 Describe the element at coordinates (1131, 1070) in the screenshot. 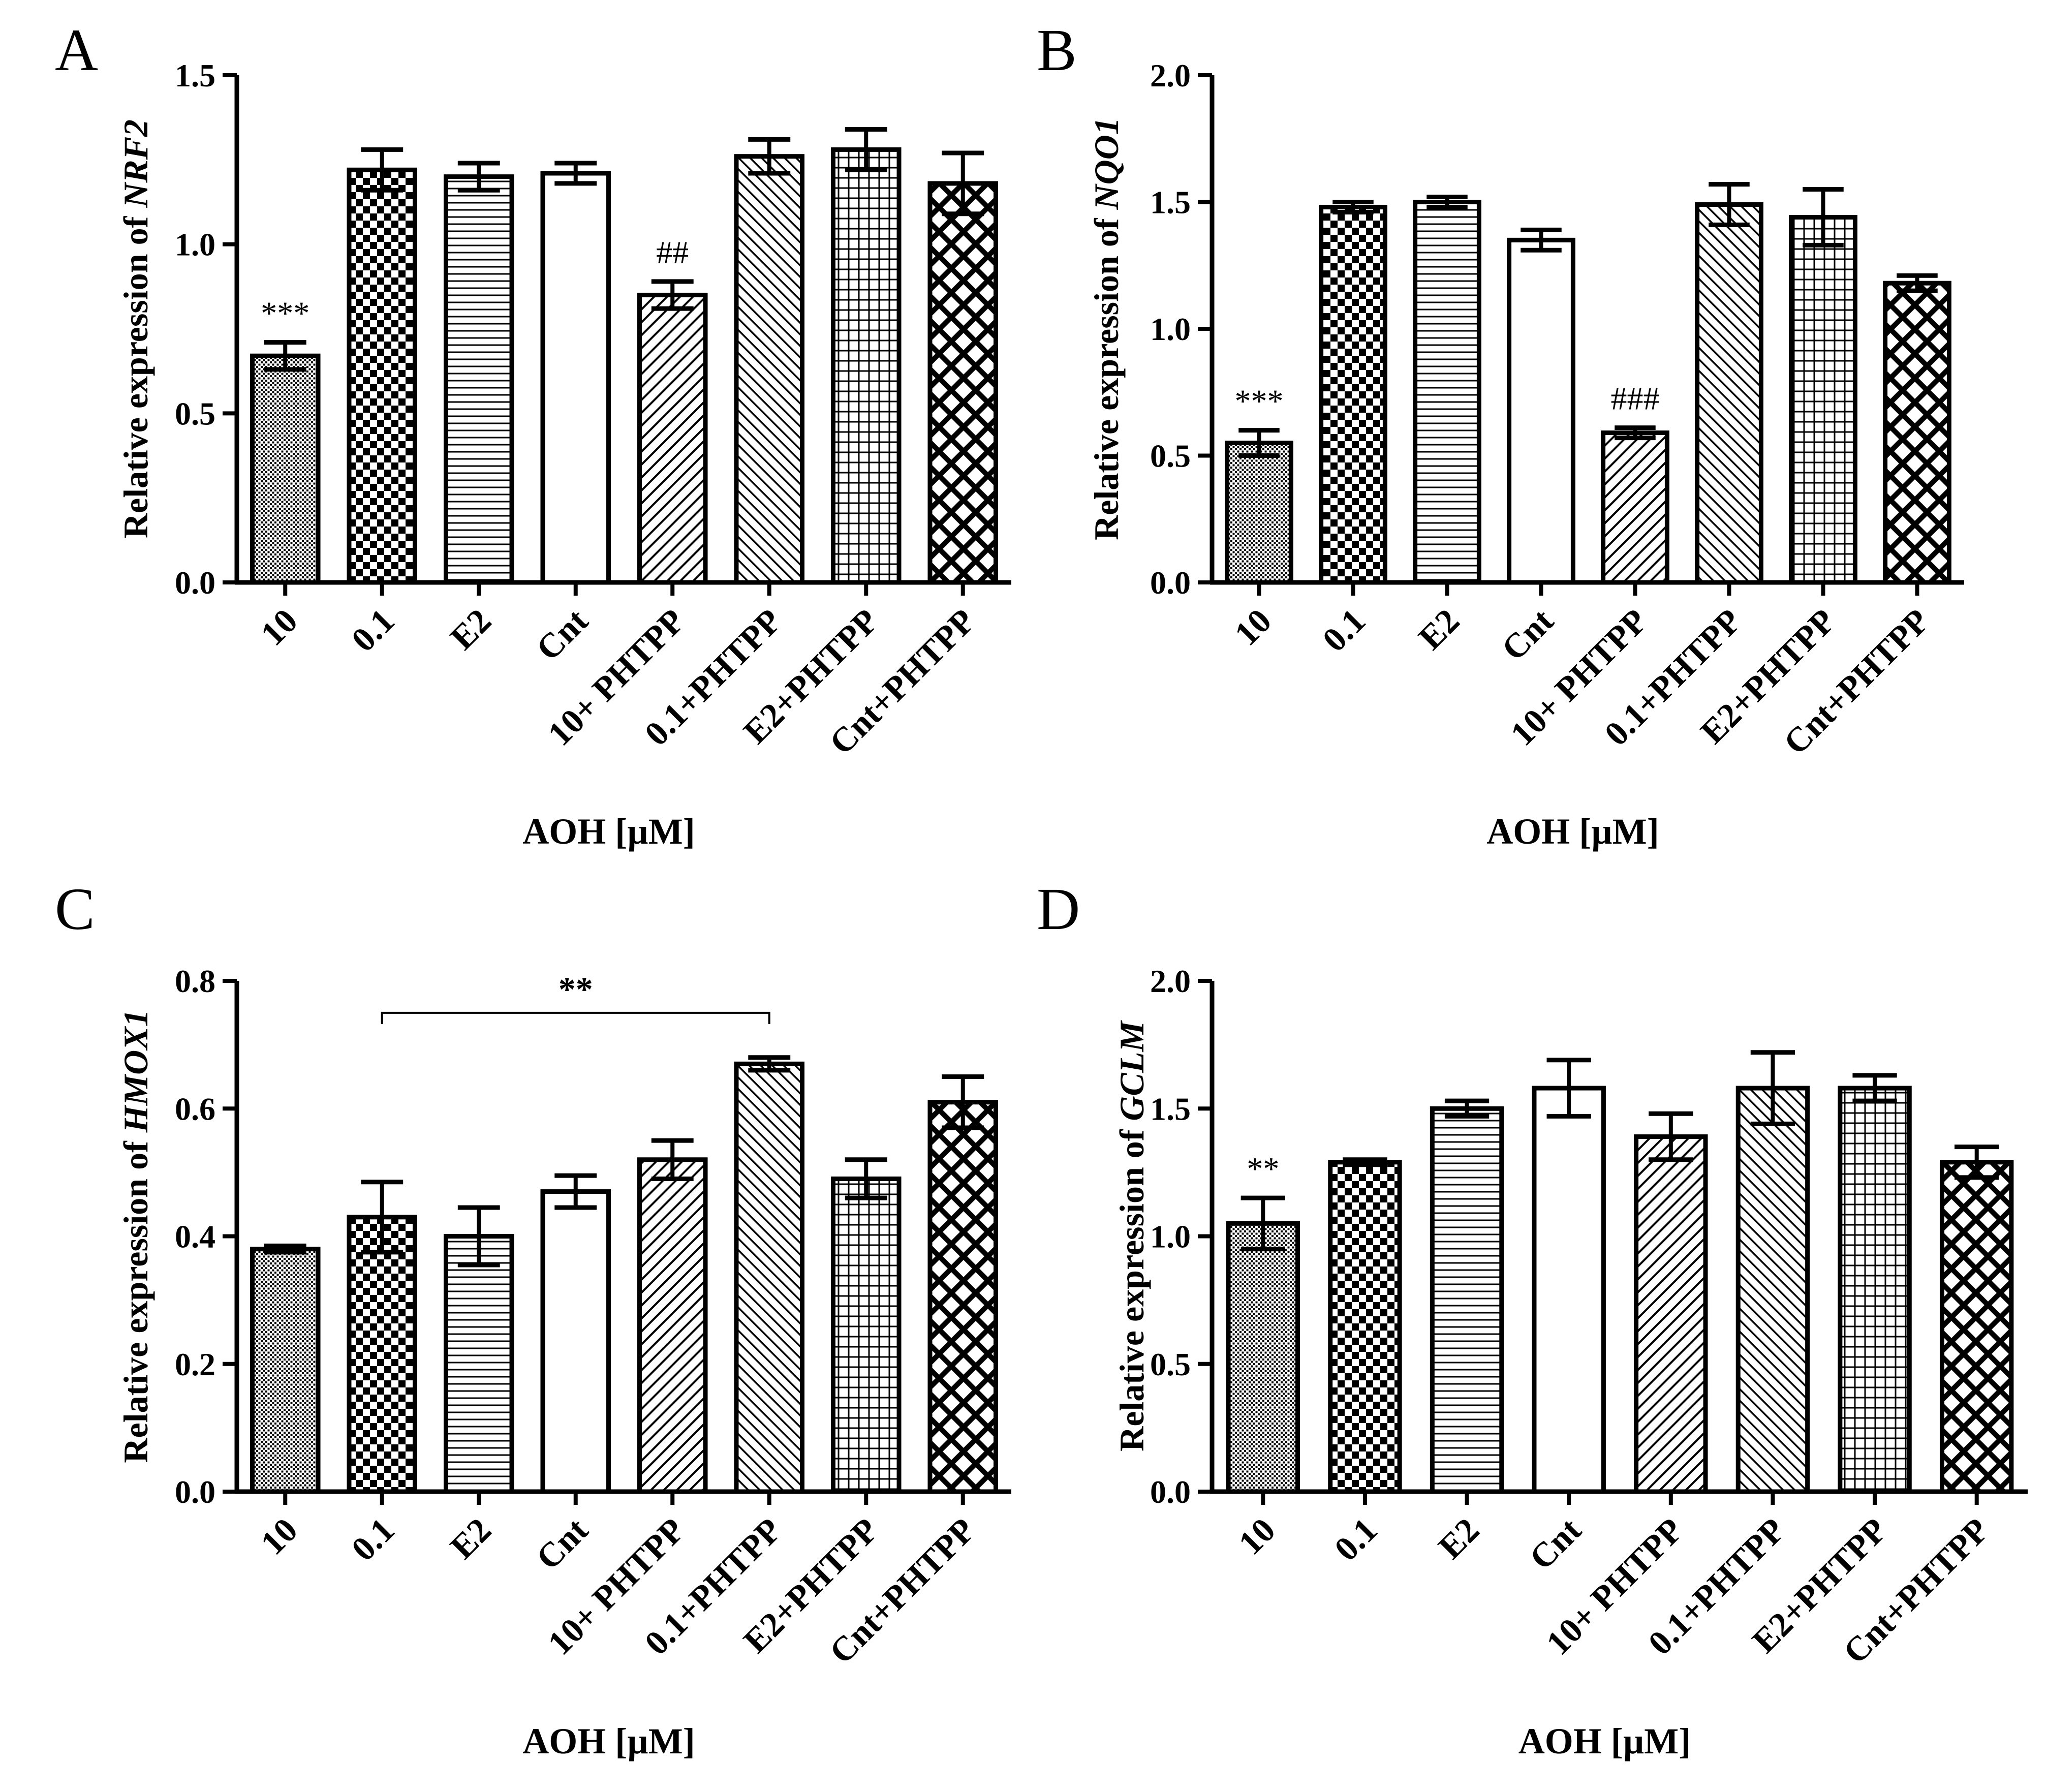

I see `y-axis-label-gene: GCLM` at that location.